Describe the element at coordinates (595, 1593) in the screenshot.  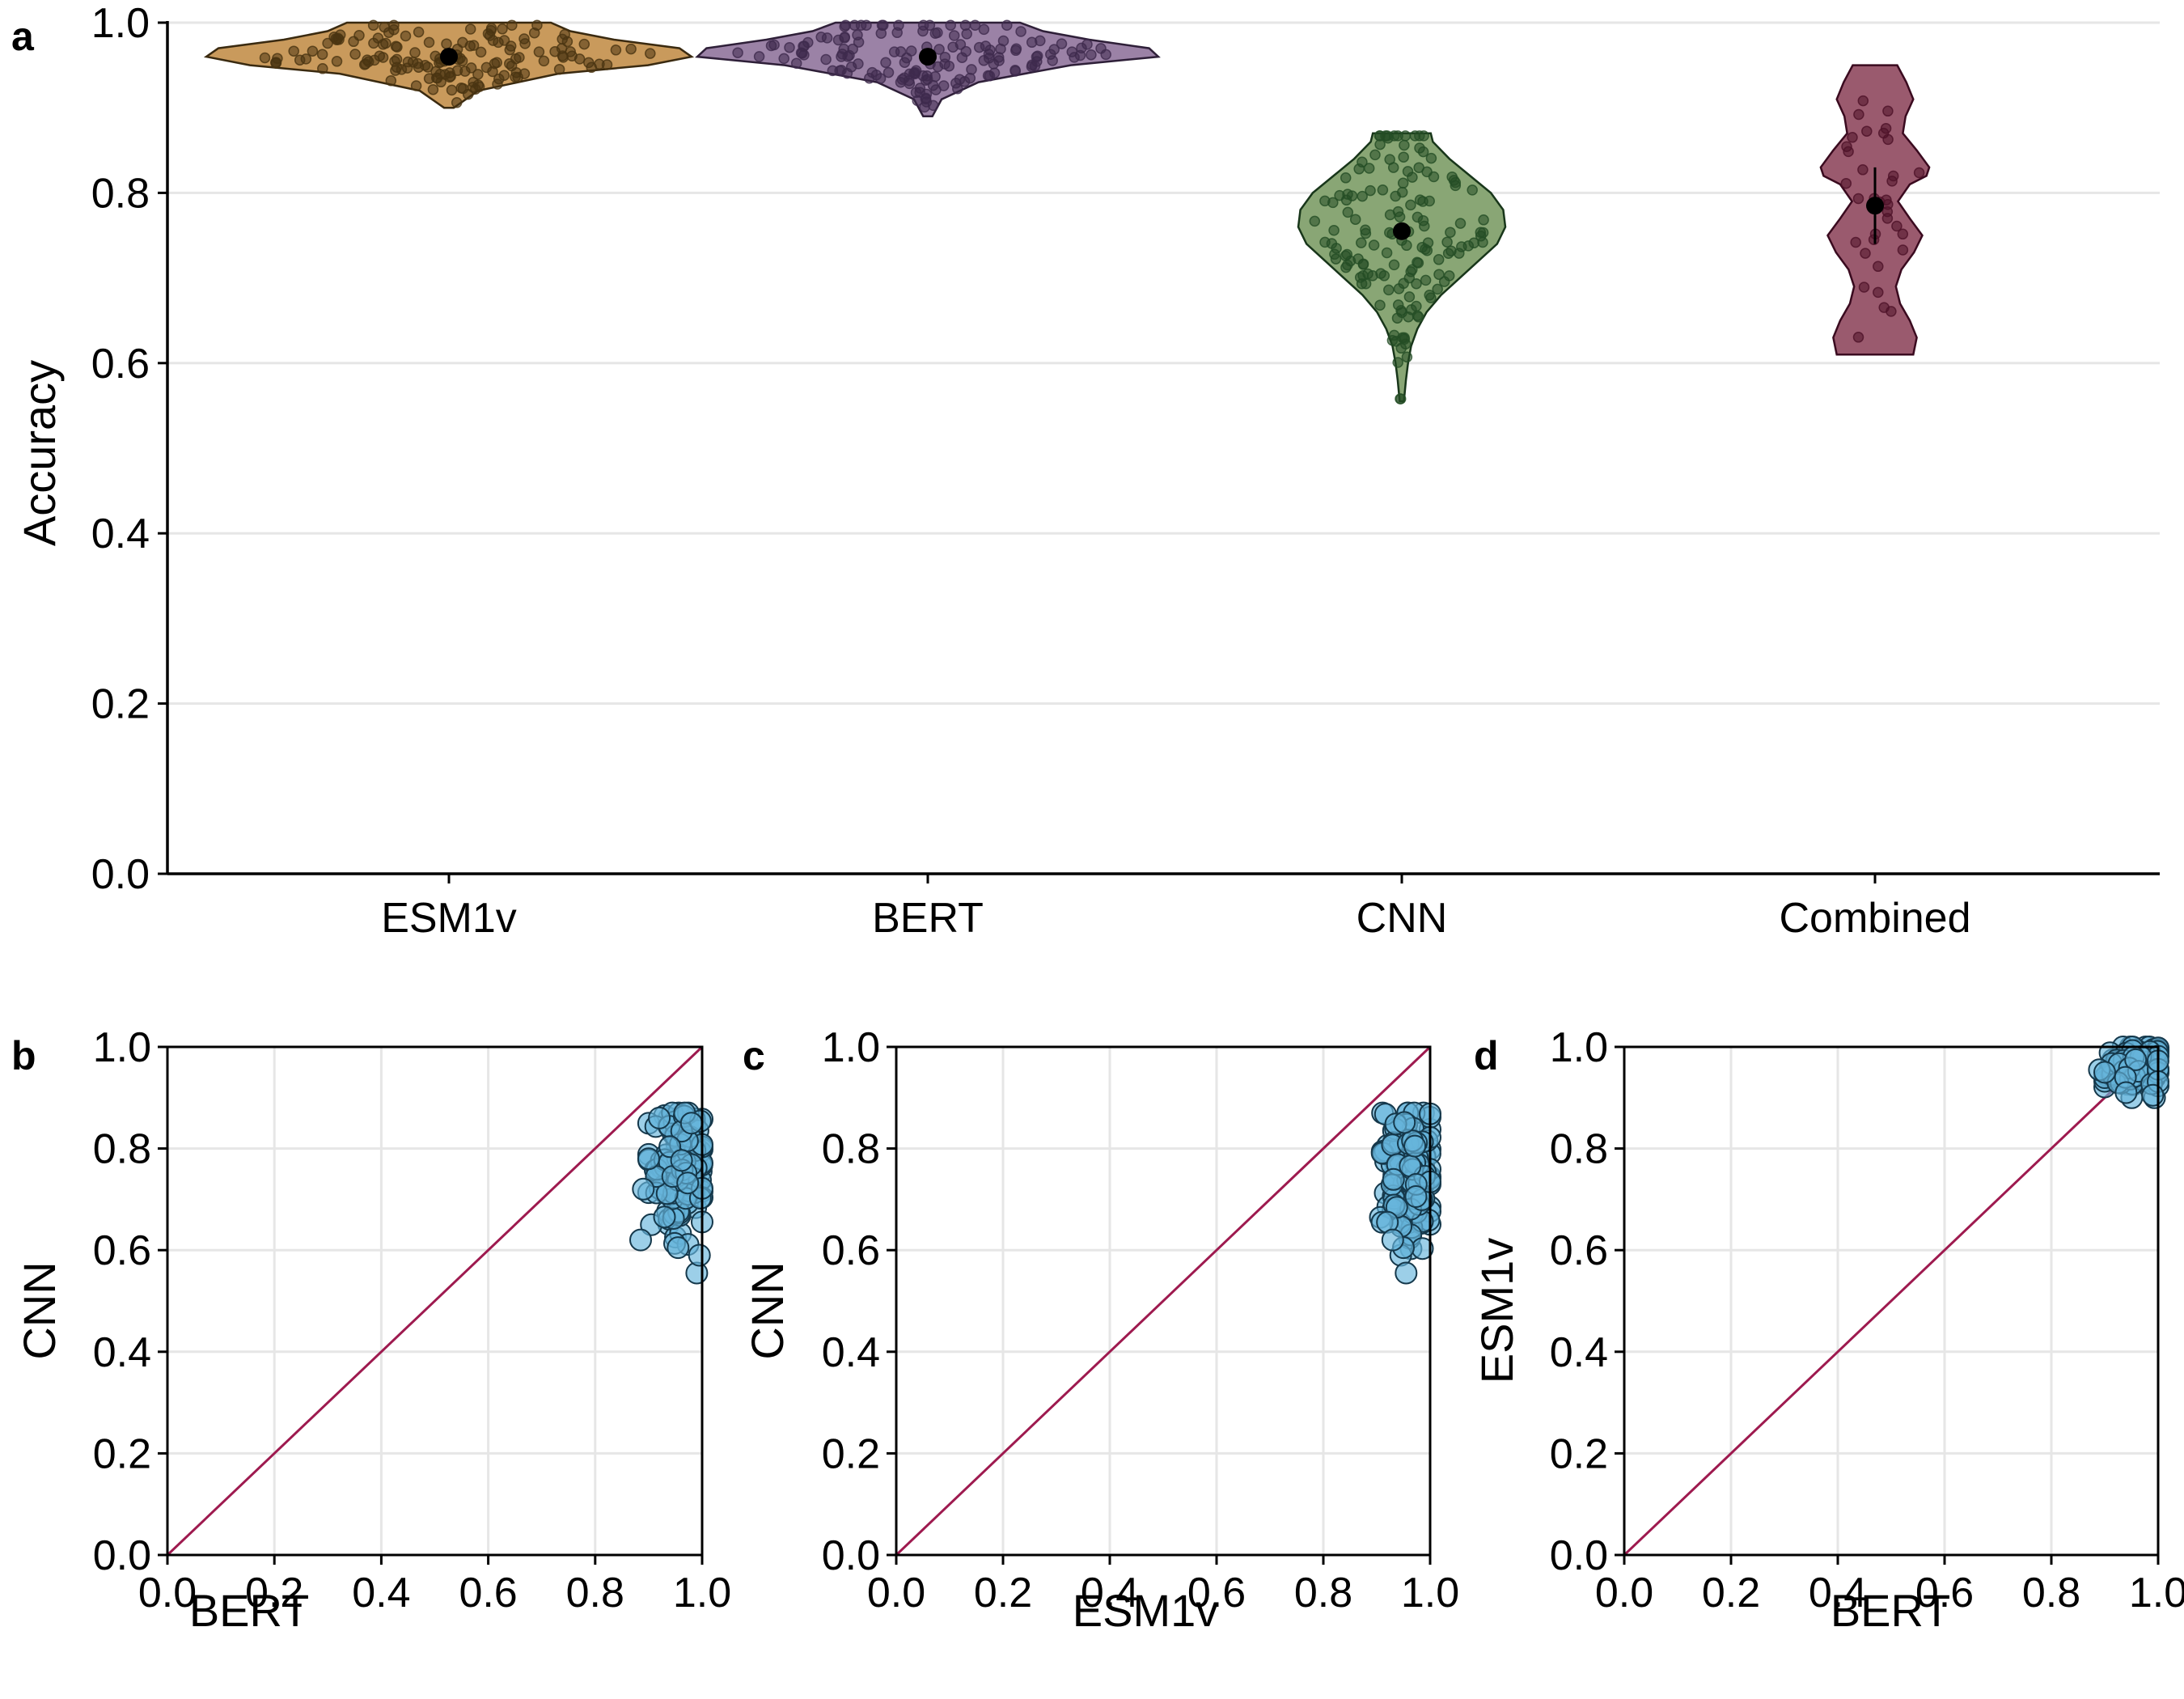
I see `x-tick-label: 0.8` at that location.